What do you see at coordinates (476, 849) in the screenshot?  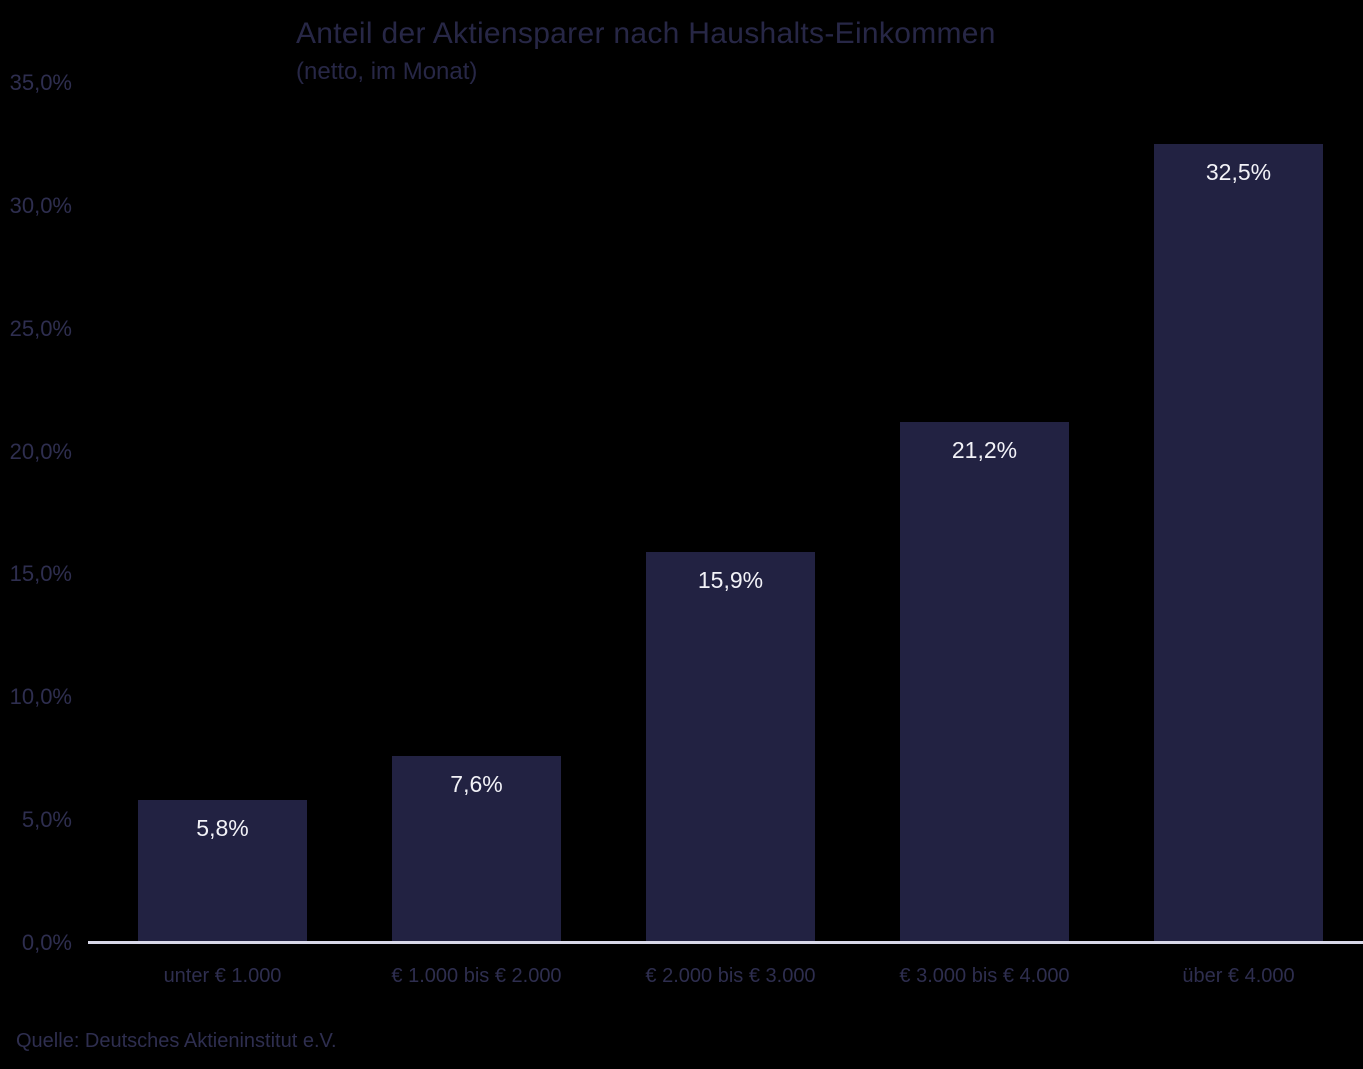 I see `bar: 7,6%` at bounding box center [476, 849].